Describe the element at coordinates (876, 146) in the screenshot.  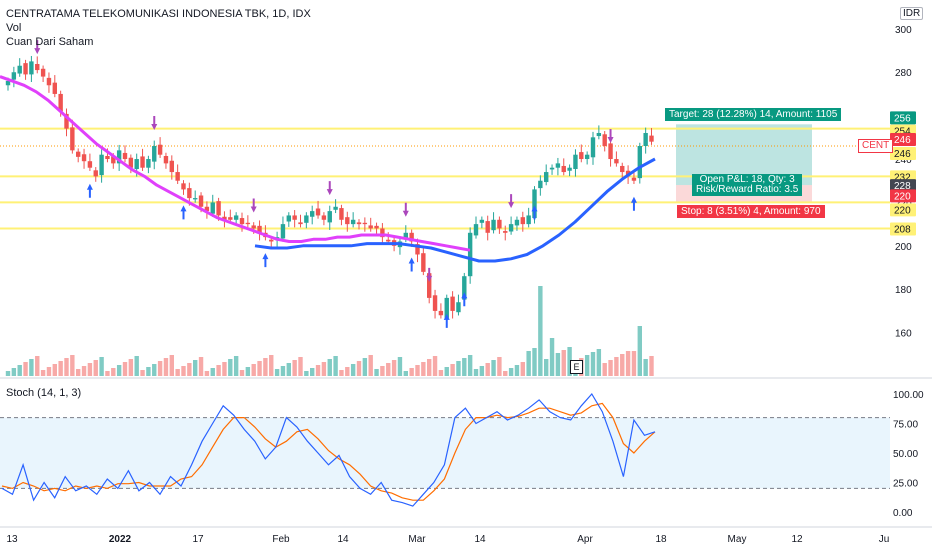
I see `symbol-tag: CENT` at that location.